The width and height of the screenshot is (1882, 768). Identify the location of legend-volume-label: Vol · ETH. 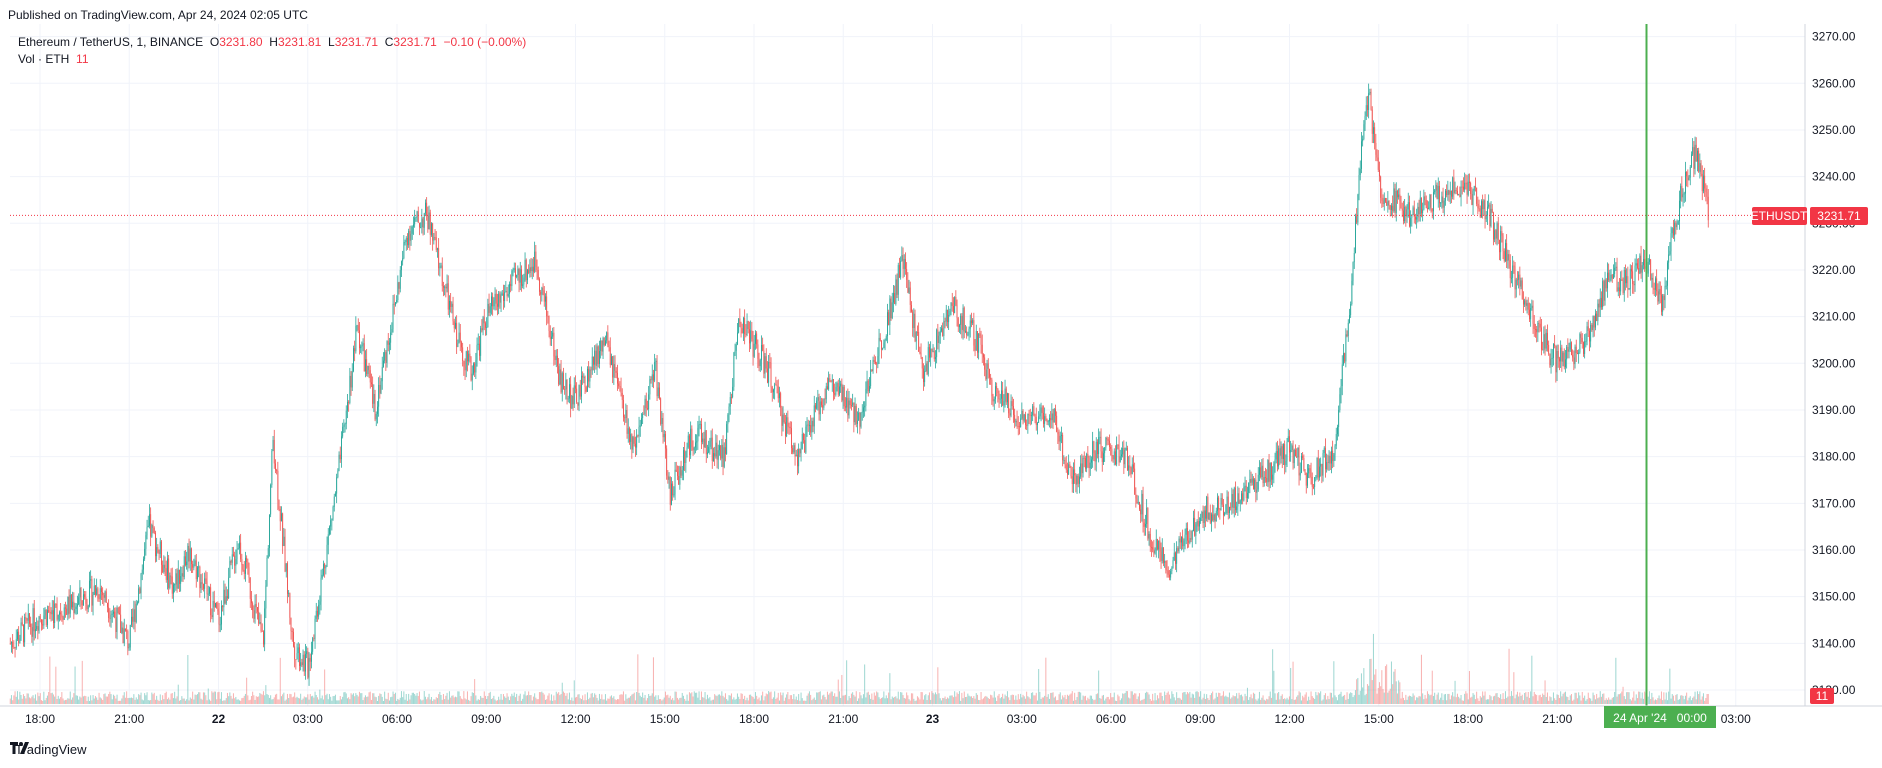
(44, 59).